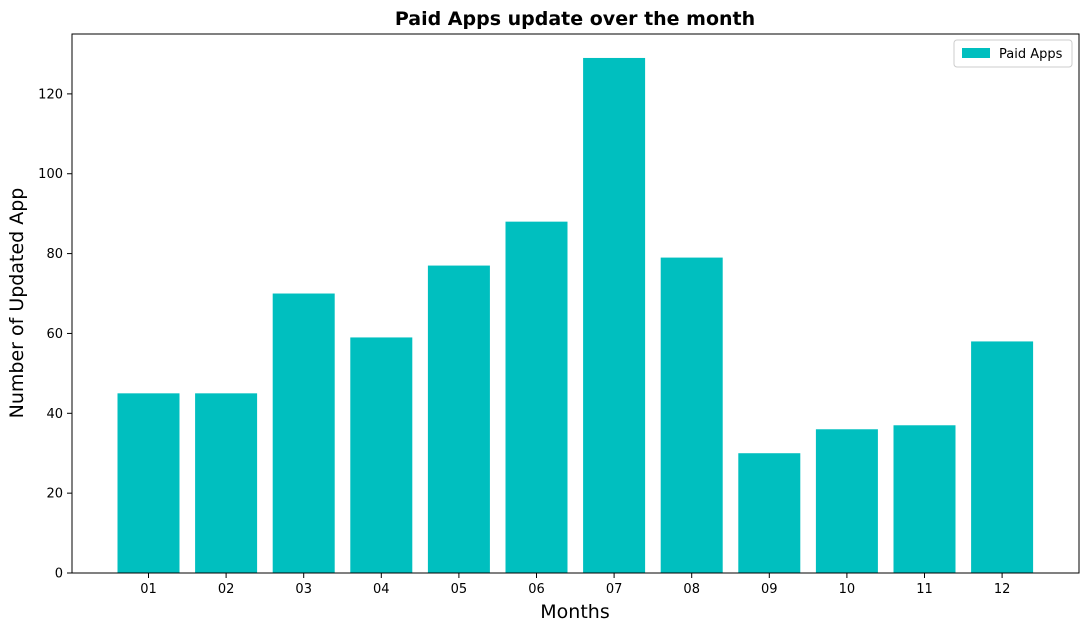 The image size is (1089, 632). I want to click on y-tick-label: 80, so click(54, 254).